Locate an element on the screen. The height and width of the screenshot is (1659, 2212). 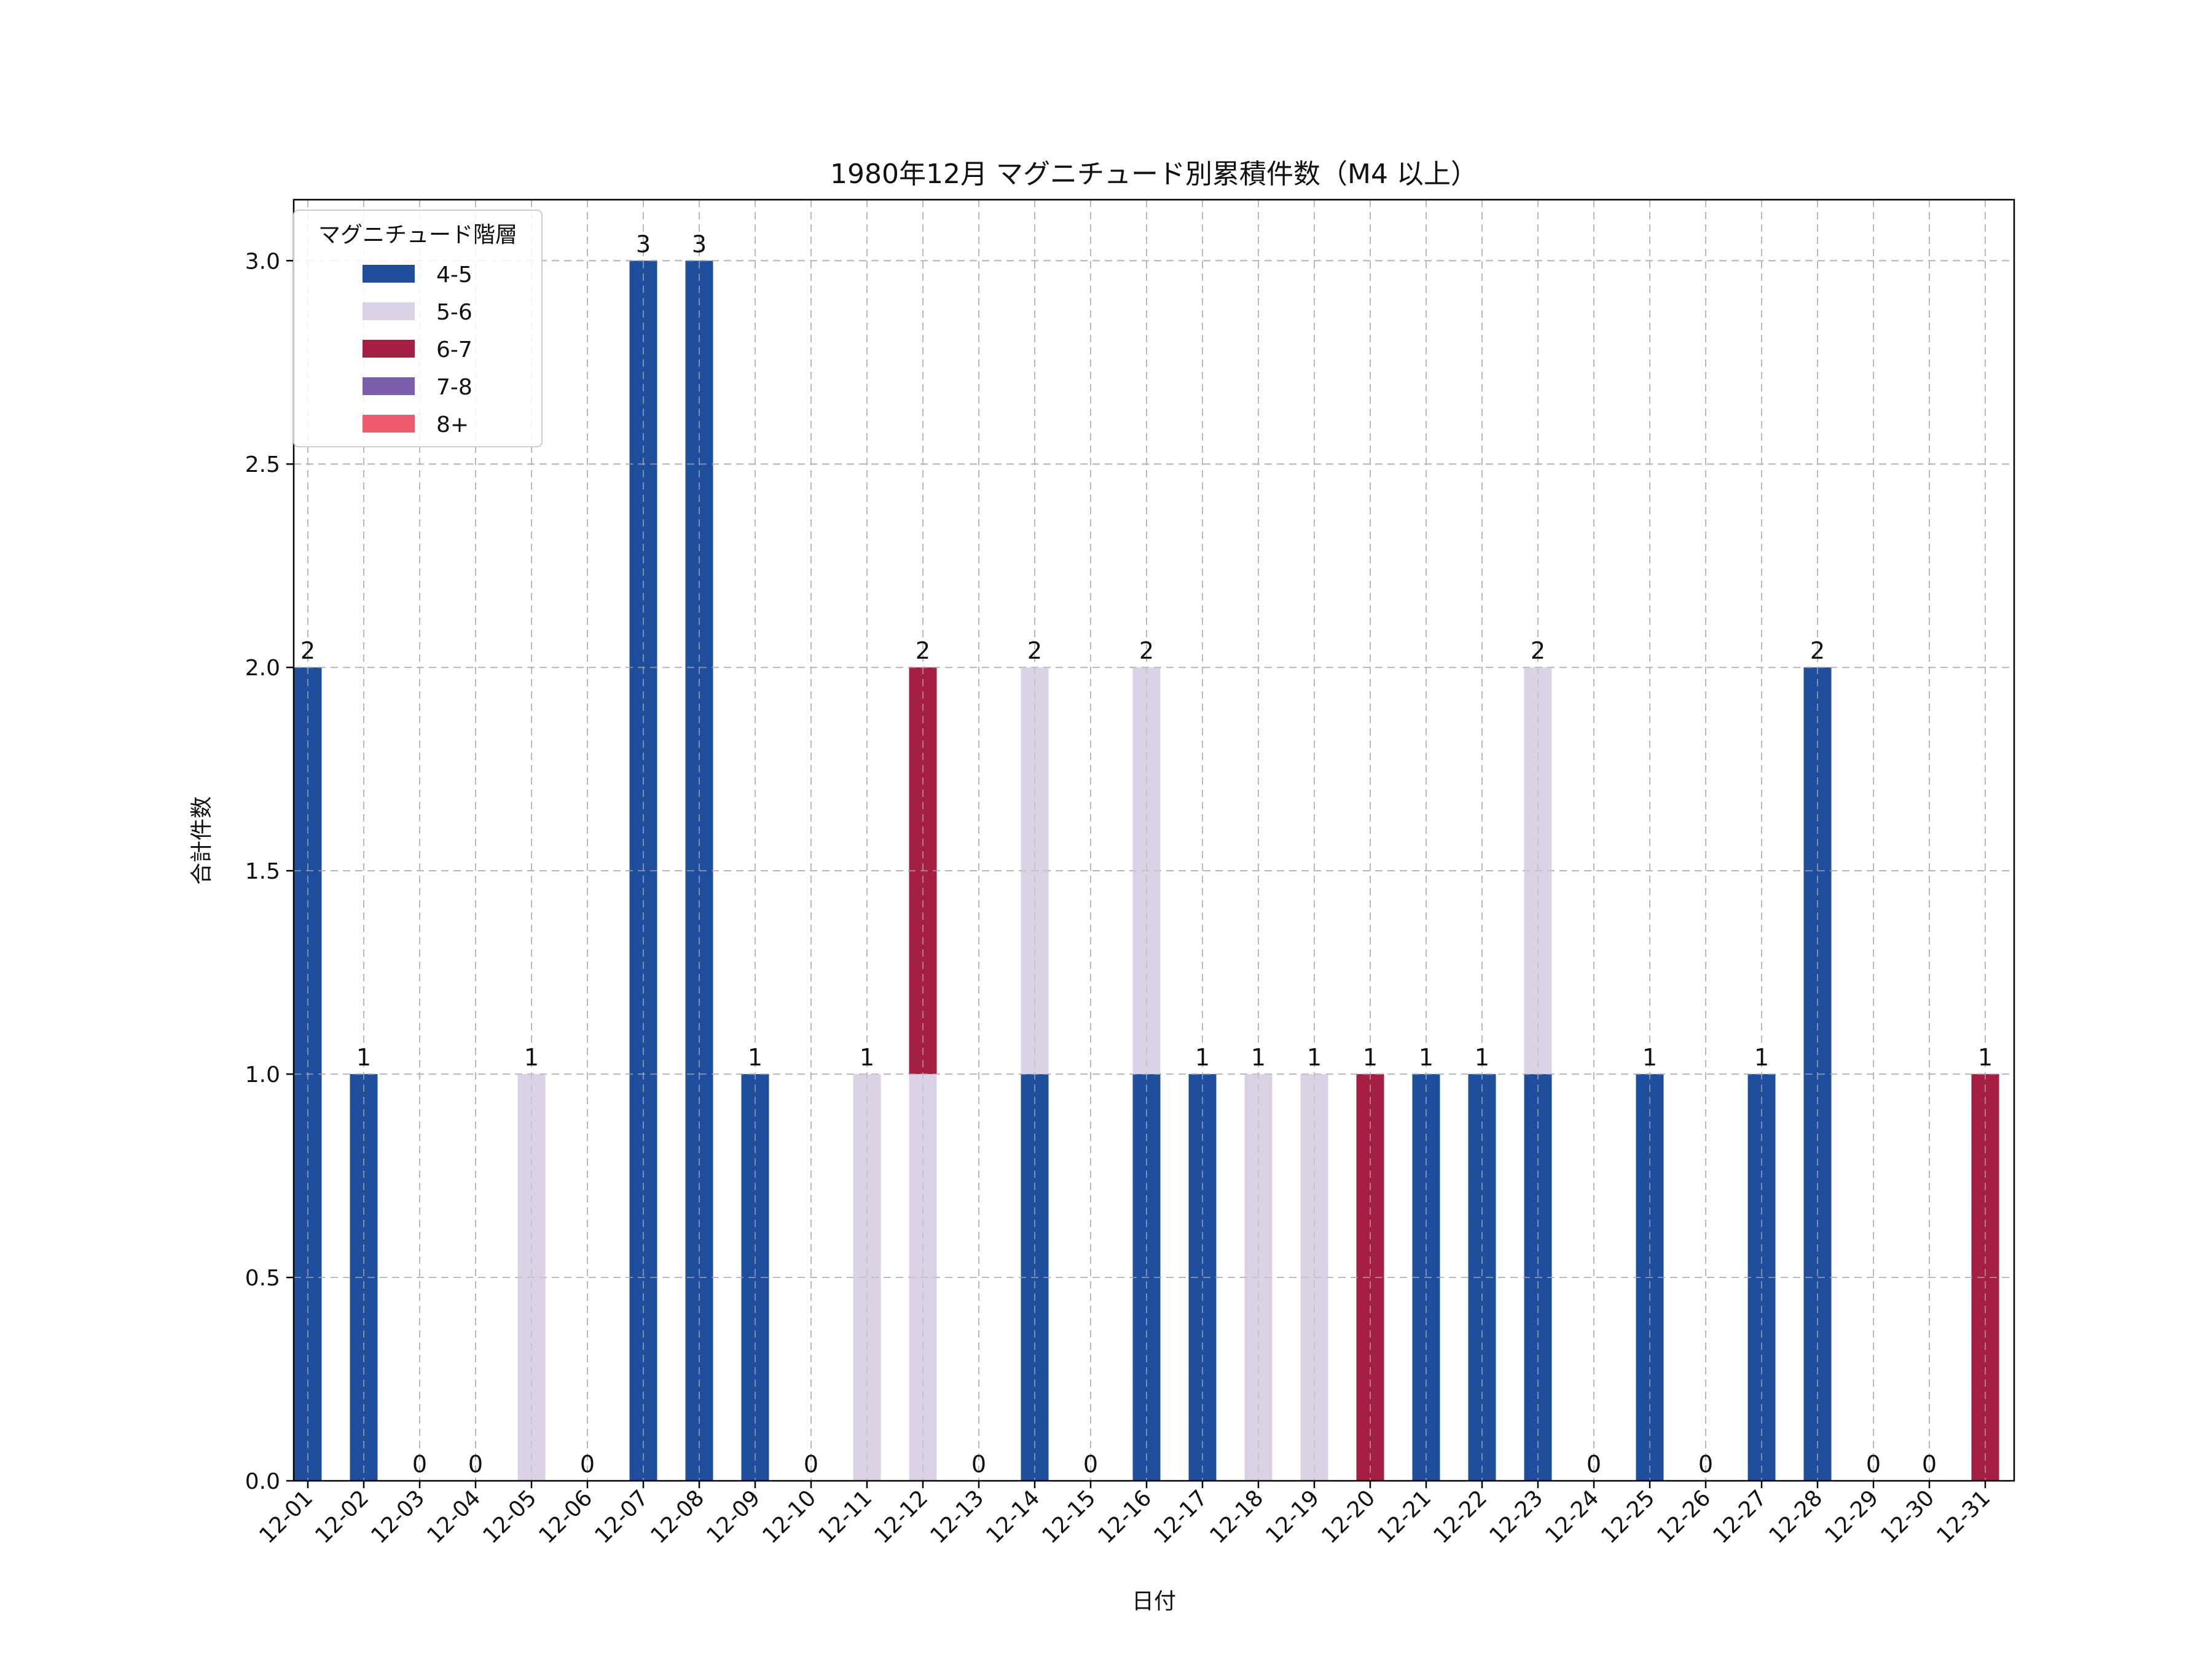
x-tick-label: 12-20 is located at coordinates (1348, 1516).